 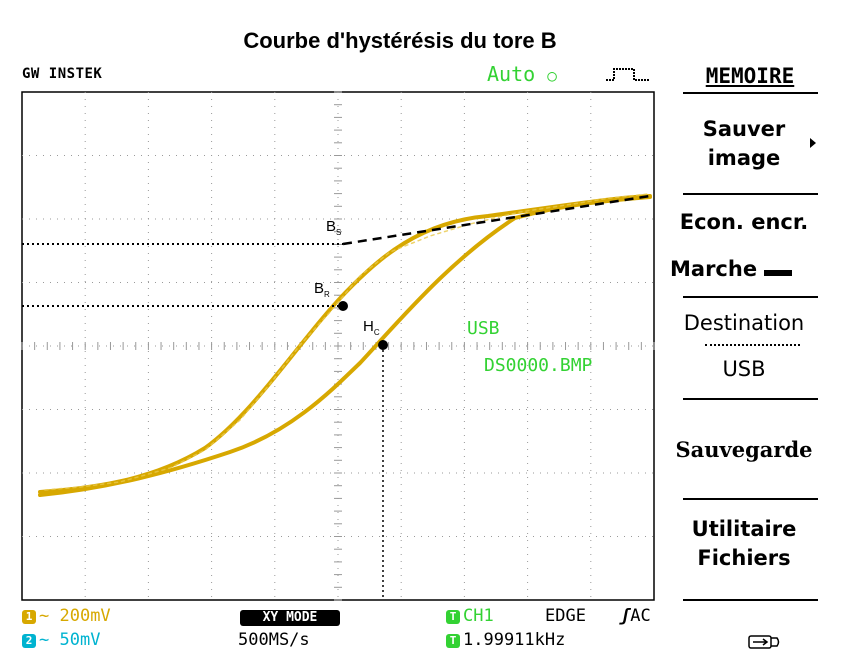 I want to click on destination-value: USB, so click(x=744, y=369).